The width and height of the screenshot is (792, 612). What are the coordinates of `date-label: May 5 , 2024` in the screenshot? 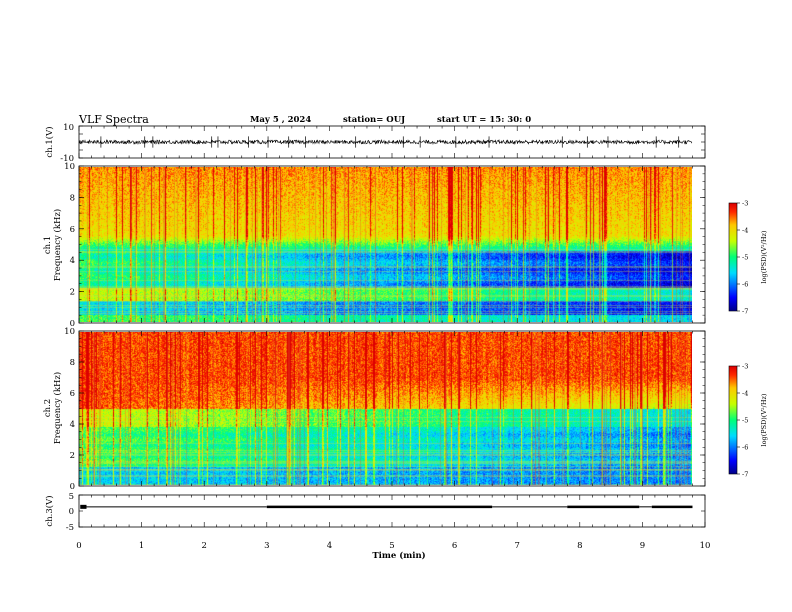 It's located at (280, 120).